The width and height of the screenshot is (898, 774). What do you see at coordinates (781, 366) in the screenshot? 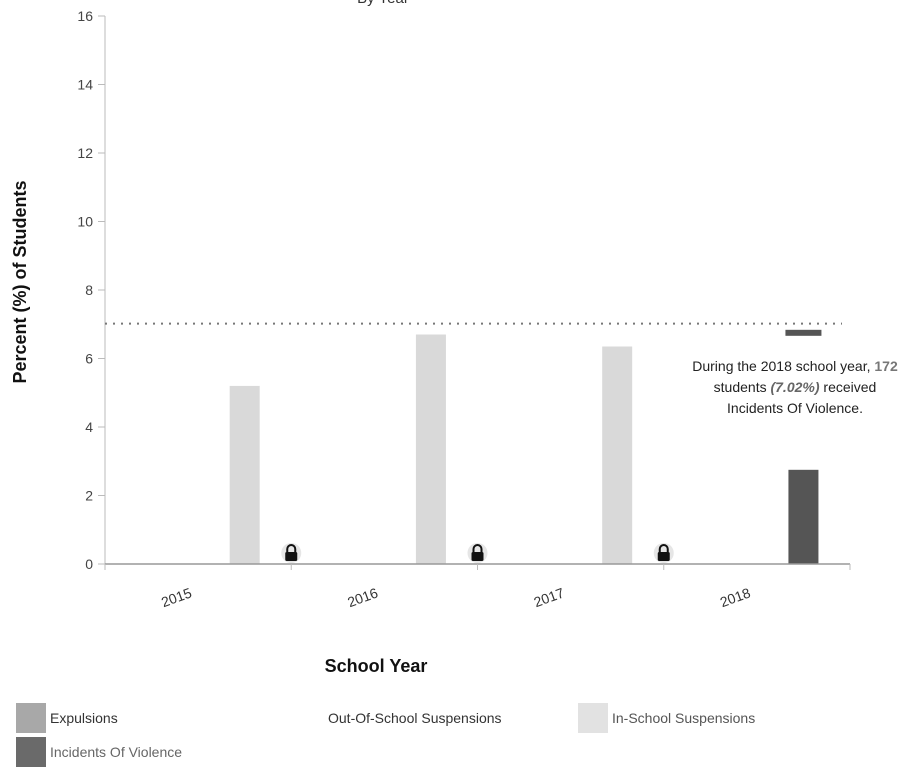
I see `annotation-prefix: During the 2018 school year,` at bounding box center [781, 366].